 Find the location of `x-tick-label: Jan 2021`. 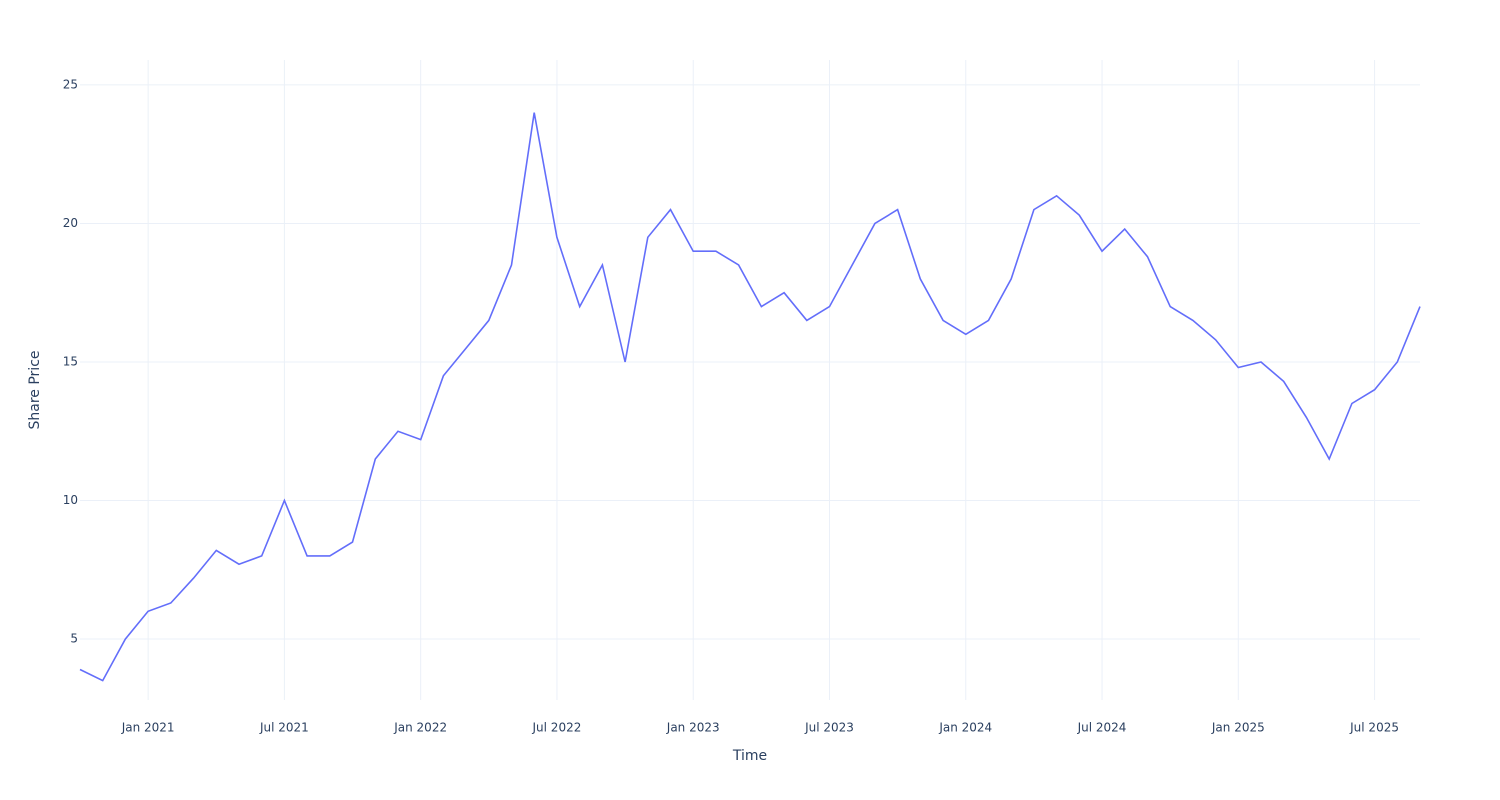

x-tick-label: Jan 2021 is located at coordinates (148, 728).